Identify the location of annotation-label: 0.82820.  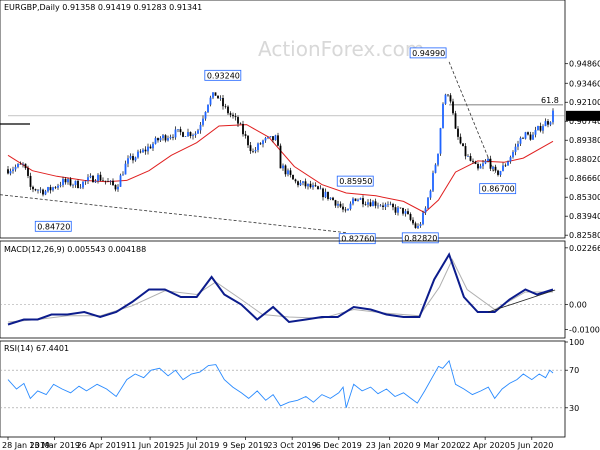
(420, 238).